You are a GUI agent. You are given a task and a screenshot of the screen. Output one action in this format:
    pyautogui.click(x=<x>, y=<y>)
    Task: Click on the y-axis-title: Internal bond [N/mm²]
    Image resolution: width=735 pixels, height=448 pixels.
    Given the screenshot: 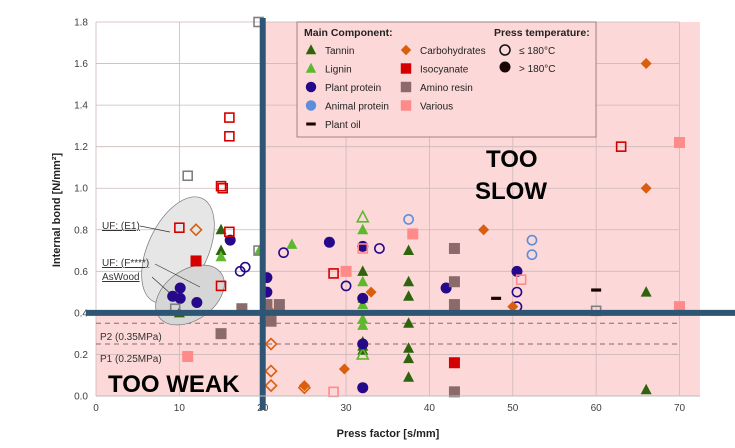 What is the action you would take?
    pyautogui.click(x=57, y=210)
    